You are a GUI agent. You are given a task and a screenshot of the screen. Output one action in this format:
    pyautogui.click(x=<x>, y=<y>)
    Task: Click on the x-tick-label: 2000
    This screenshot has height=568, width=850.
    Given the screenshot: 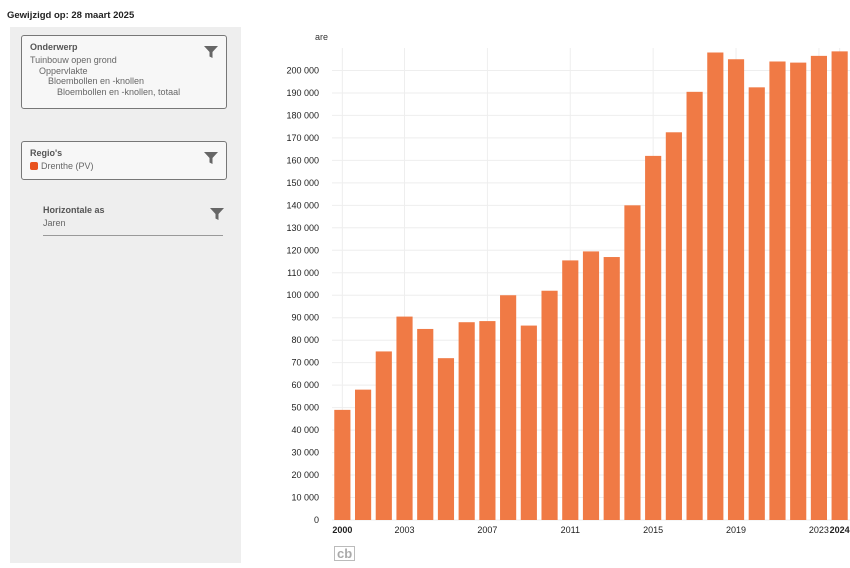 What is the action you would take?
    pyautogui.click(x=342, y=530)
    